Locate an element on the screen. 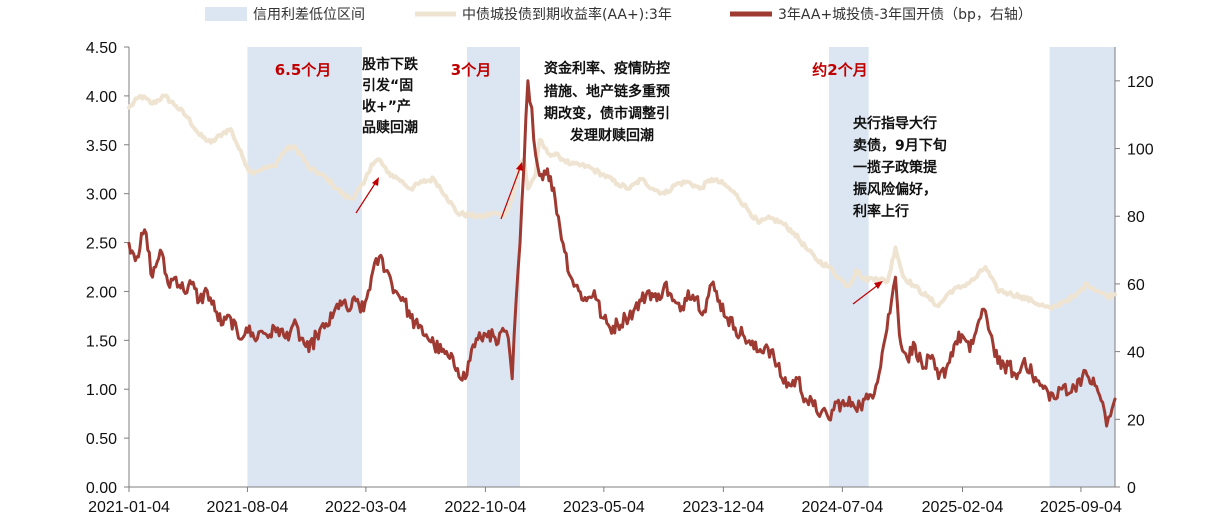  arrow-pboc-head is located at coordinates (878, 285).